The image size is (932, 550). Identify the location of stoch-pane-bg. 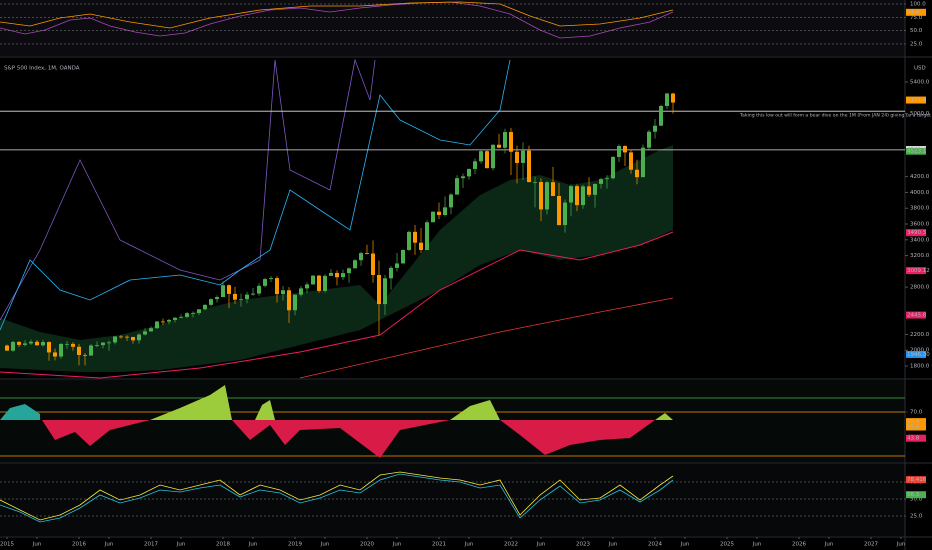
(452, 500).